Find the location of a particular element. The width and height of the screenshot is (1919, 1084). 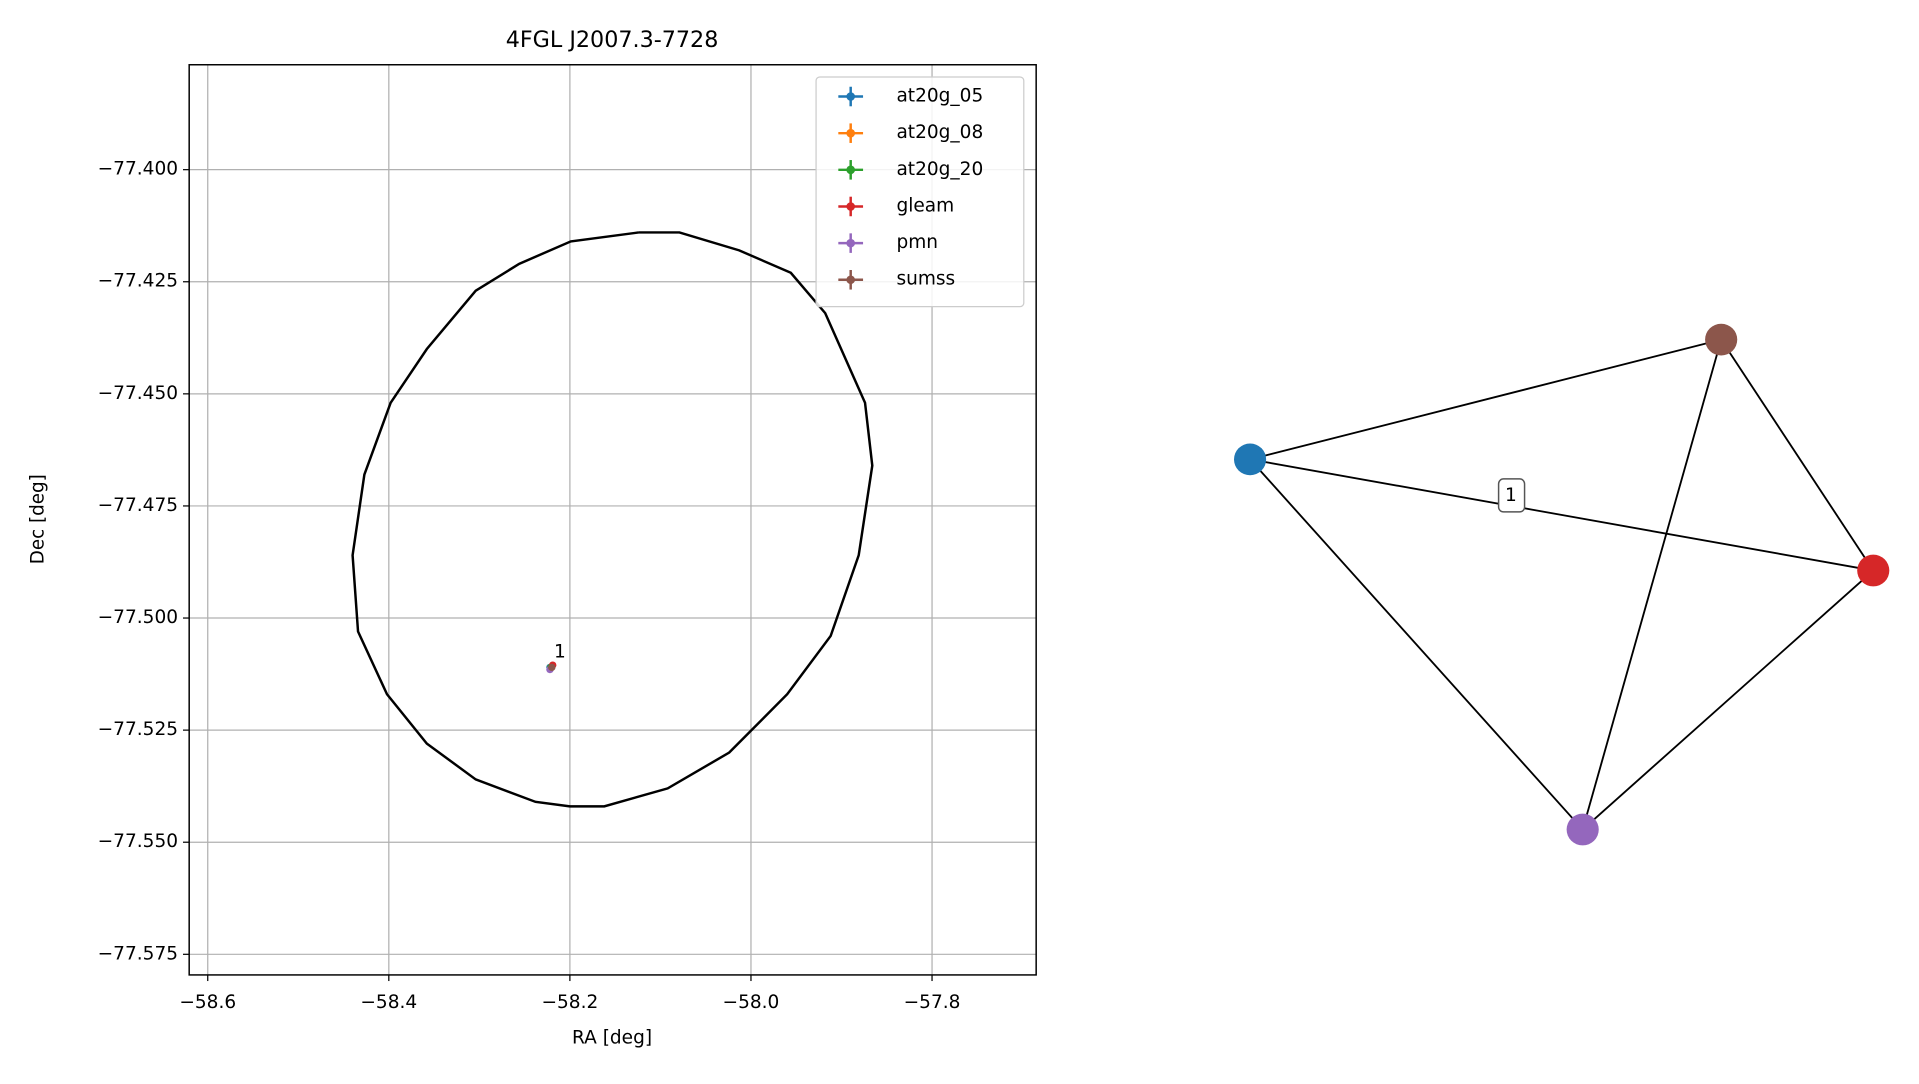

y-tick-label: −77.500 is located at coordinates (138, 617).